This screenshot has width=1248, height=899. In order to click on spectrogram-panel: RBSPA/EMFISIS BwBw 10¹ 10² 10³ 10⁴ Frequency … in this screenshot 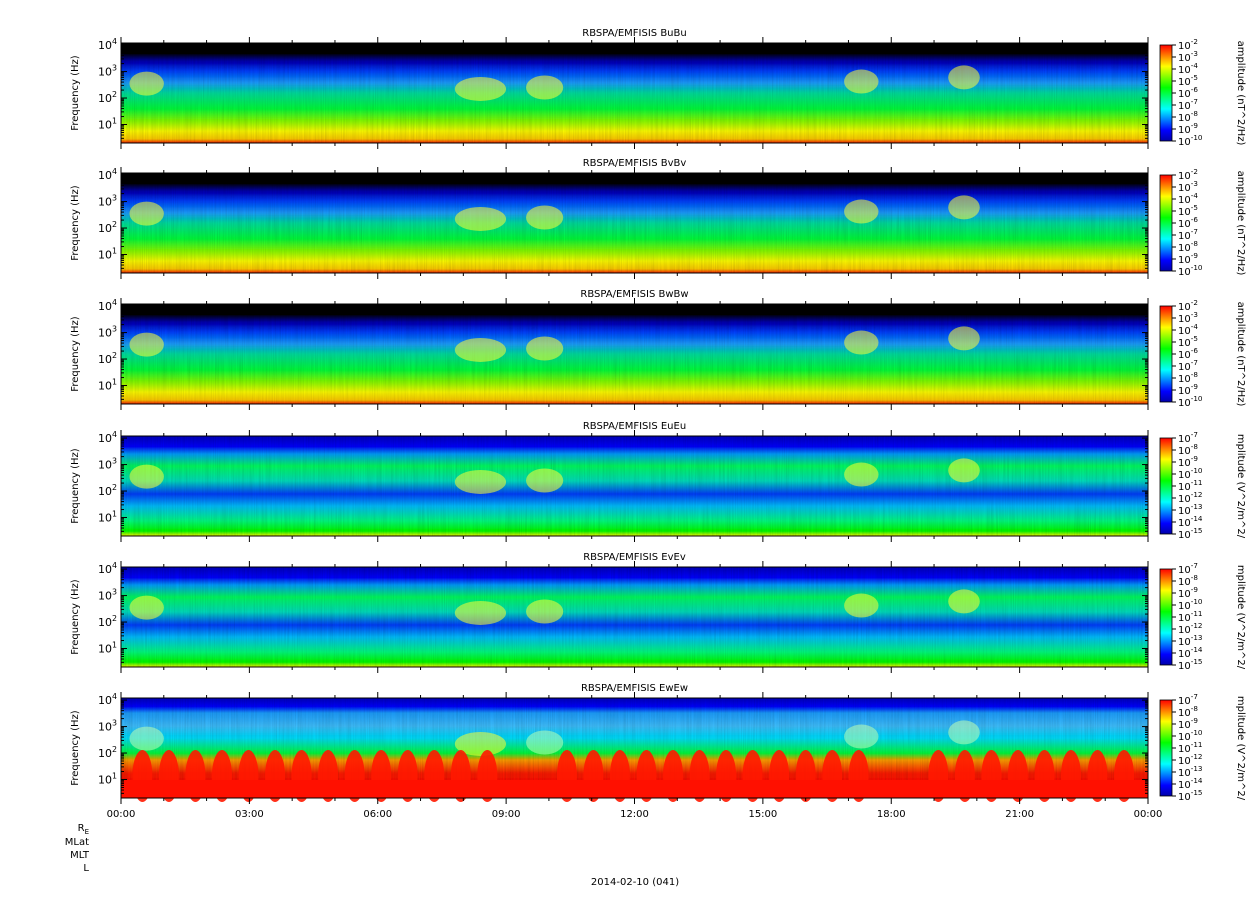, I will do `click(658, 349)`.